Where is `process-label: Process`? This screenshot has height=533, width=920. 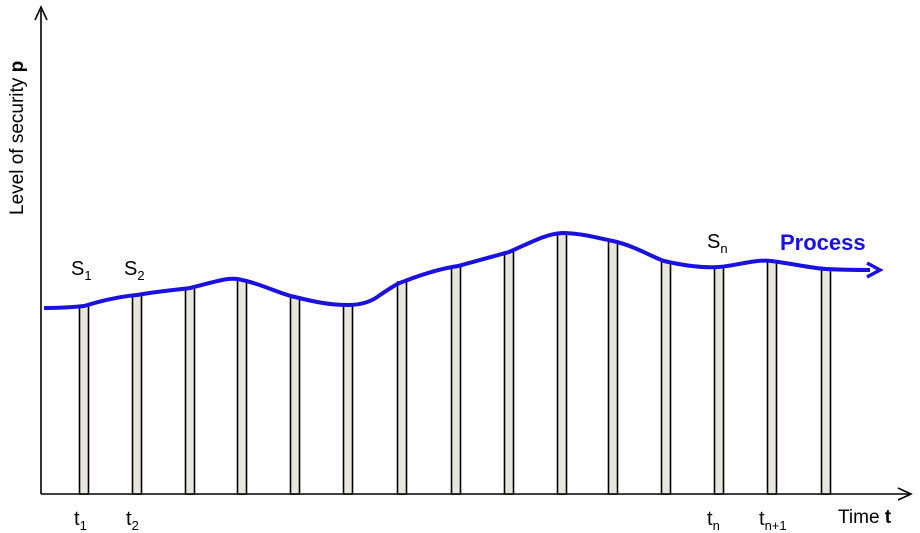 process-label: Process is located at coordinates (823, 242).